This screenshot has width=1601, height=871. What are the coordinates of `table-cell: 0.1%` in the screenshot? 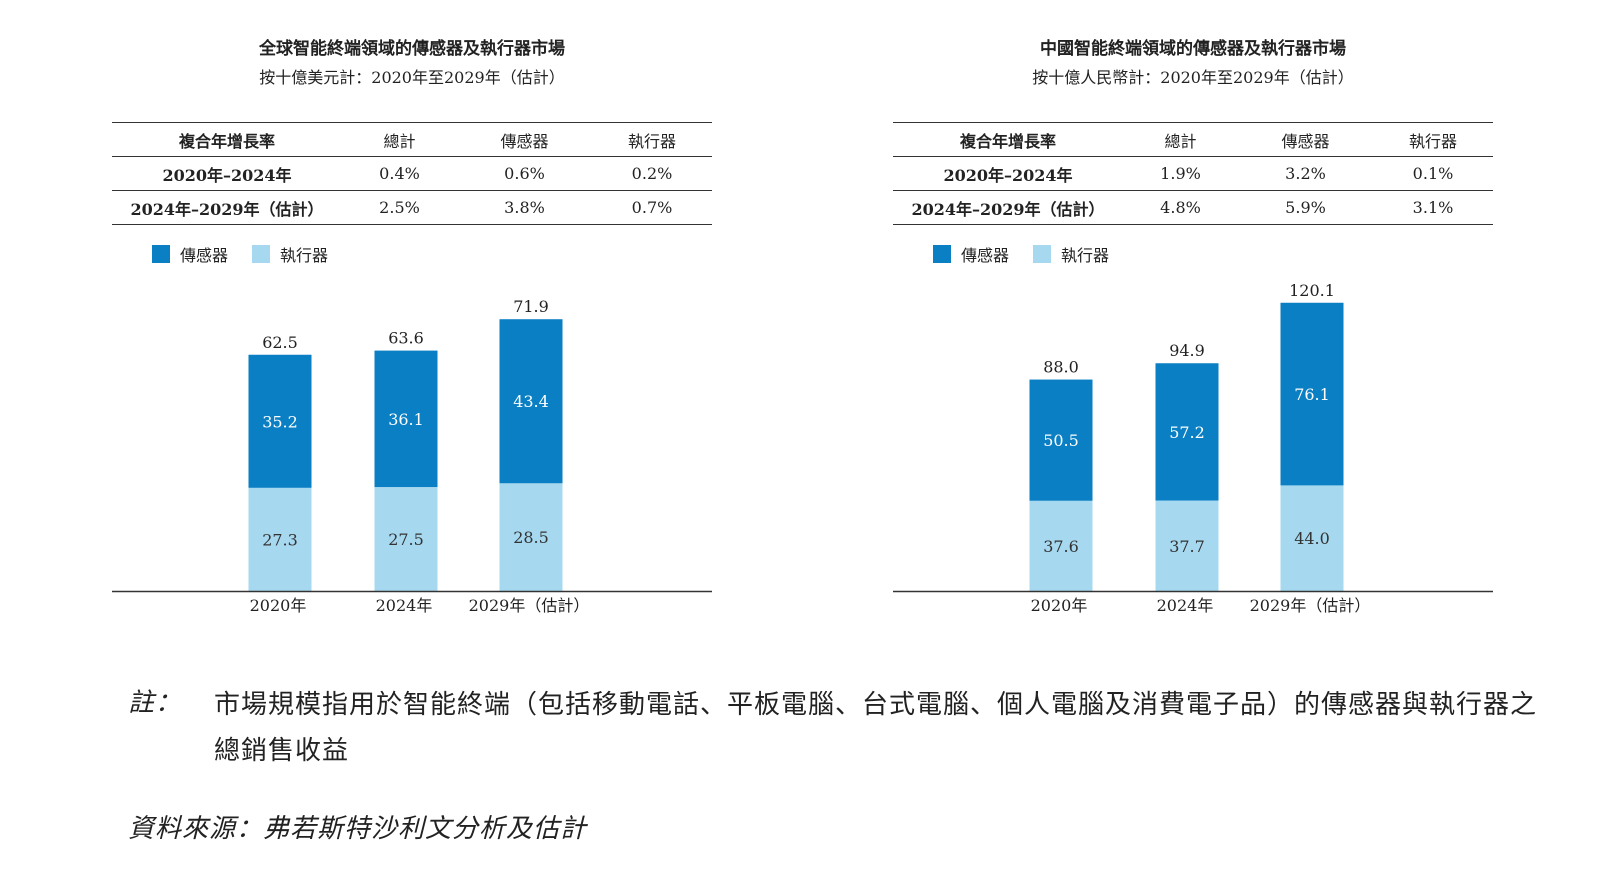 It's located at (1433, 173).